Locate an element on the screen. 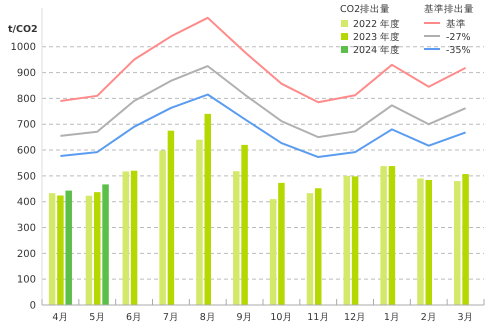  legend-label: -27% is located at coordinates (458, 37).